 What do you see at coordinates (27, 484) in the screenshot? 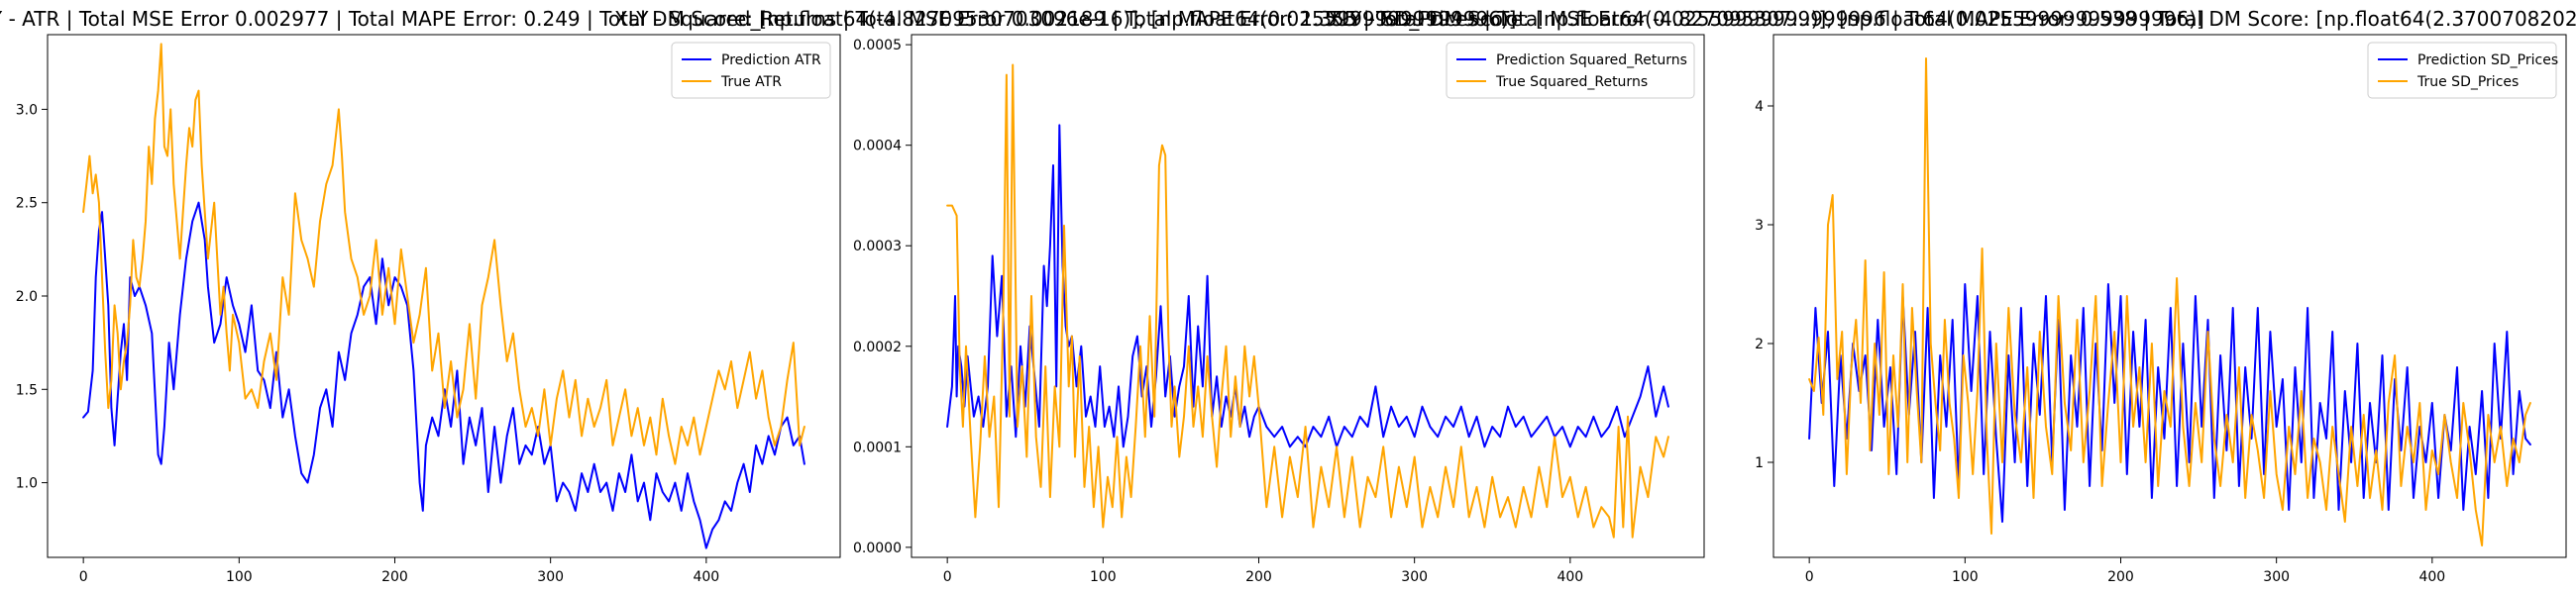
I see `y-tick-label: 1.0` at bounding box center [27, 484].